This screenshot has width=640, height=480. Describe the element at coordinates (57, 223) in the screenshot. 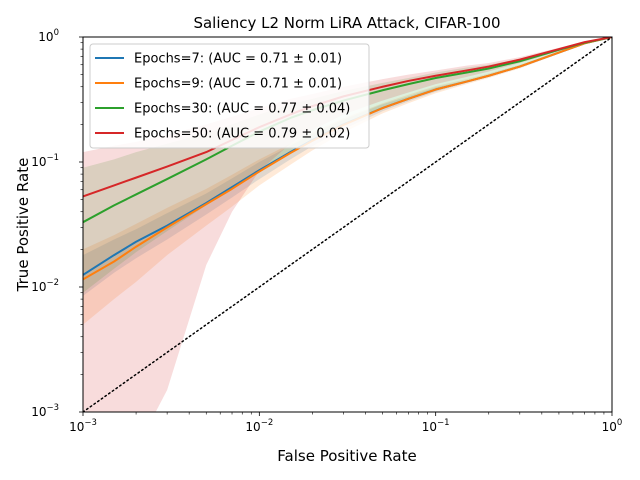

I see `y-axis-ticks: 10⁻³ 10⁻² 10⁻¹ 10⁰` at that location.